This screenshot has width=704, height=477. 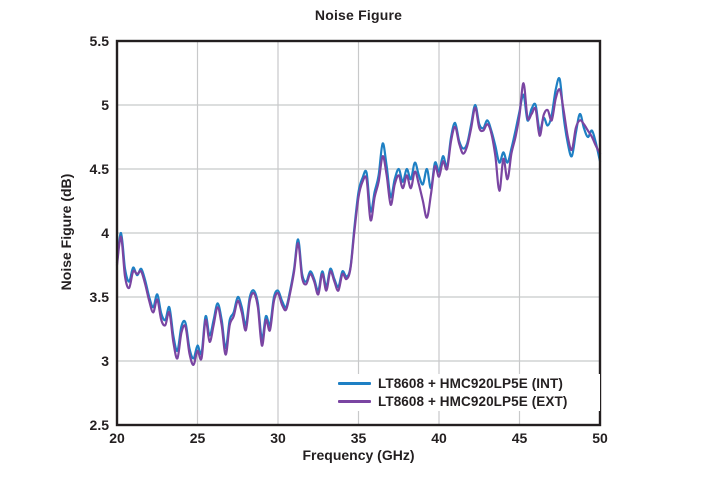 I want to click on y-tick-label: 3.5, so click(x=100, y=297).